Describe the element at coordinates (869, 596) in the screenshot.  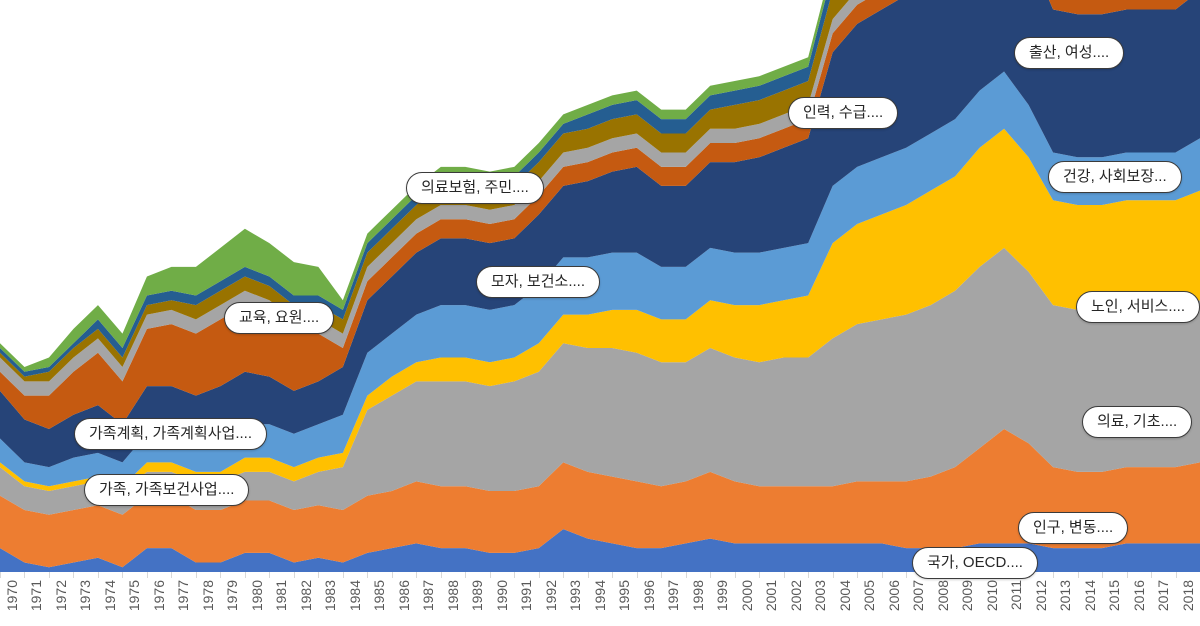
I see `x-axis-label: 2005` at that location.